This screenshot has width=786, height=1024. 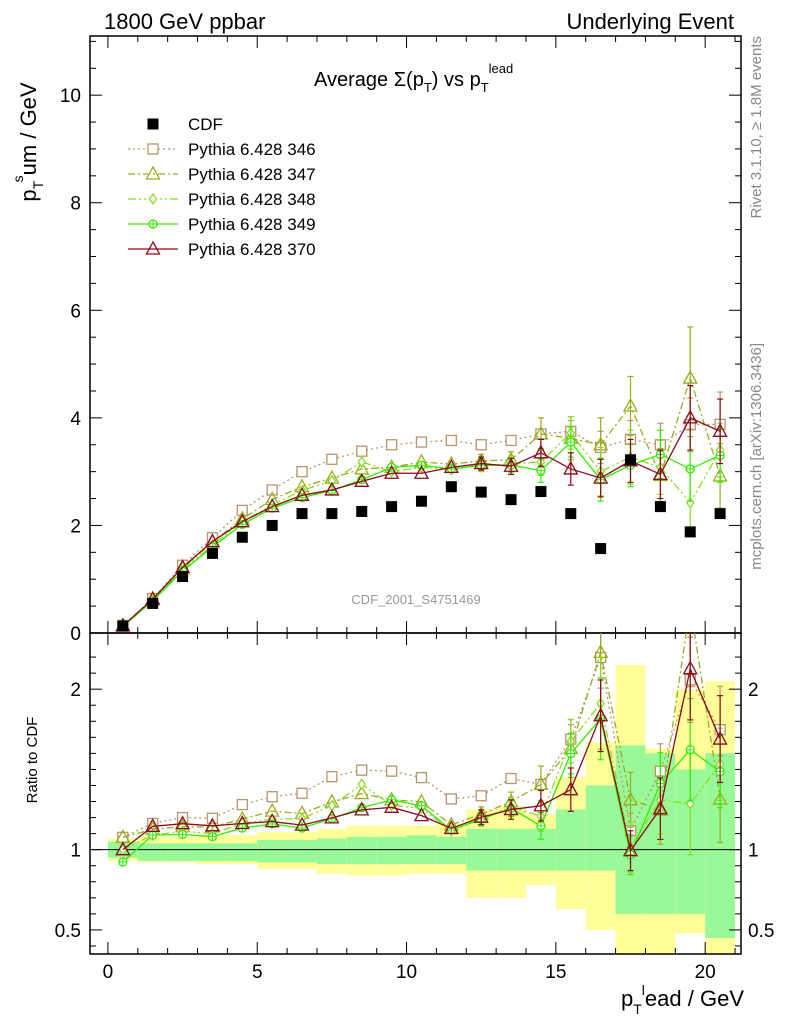 What do you see at coordinates (18, 178) in the screenshot?
I see `y-axis-label-sup: s` at bounding box center [18, 178].